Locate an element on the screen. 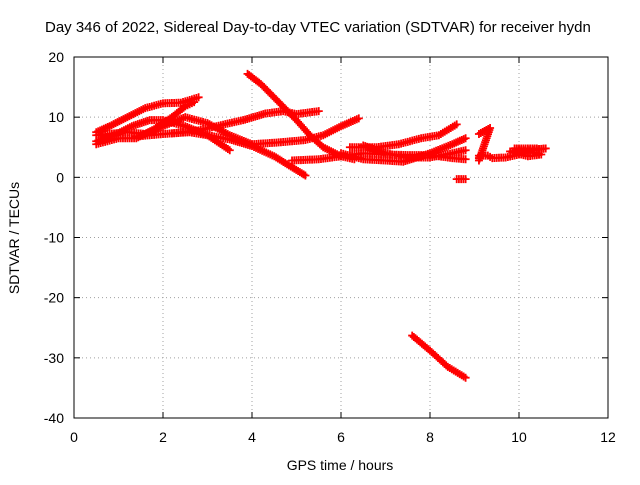 This screenshot has height=485, width=640. y-tick-label: 10 is located at coordinates (56, 117).